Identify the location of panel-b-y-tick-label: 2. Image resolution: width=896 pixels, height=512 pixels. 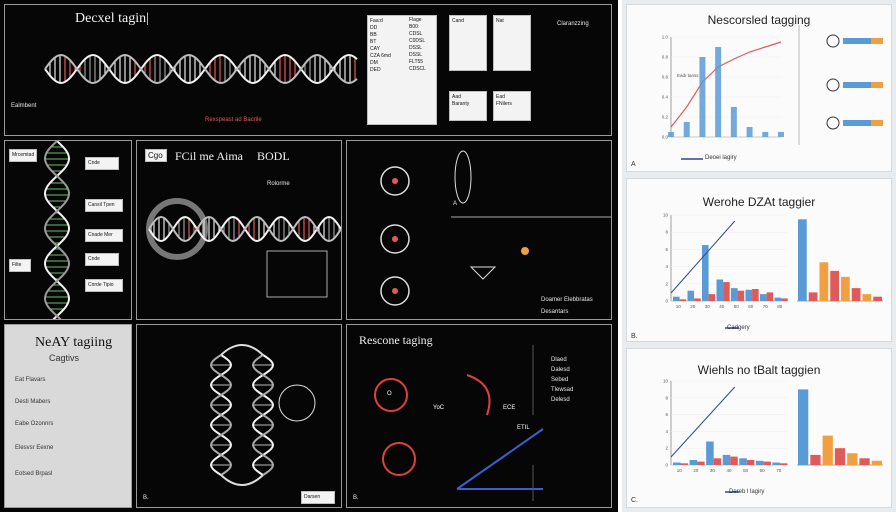
(666, 283).